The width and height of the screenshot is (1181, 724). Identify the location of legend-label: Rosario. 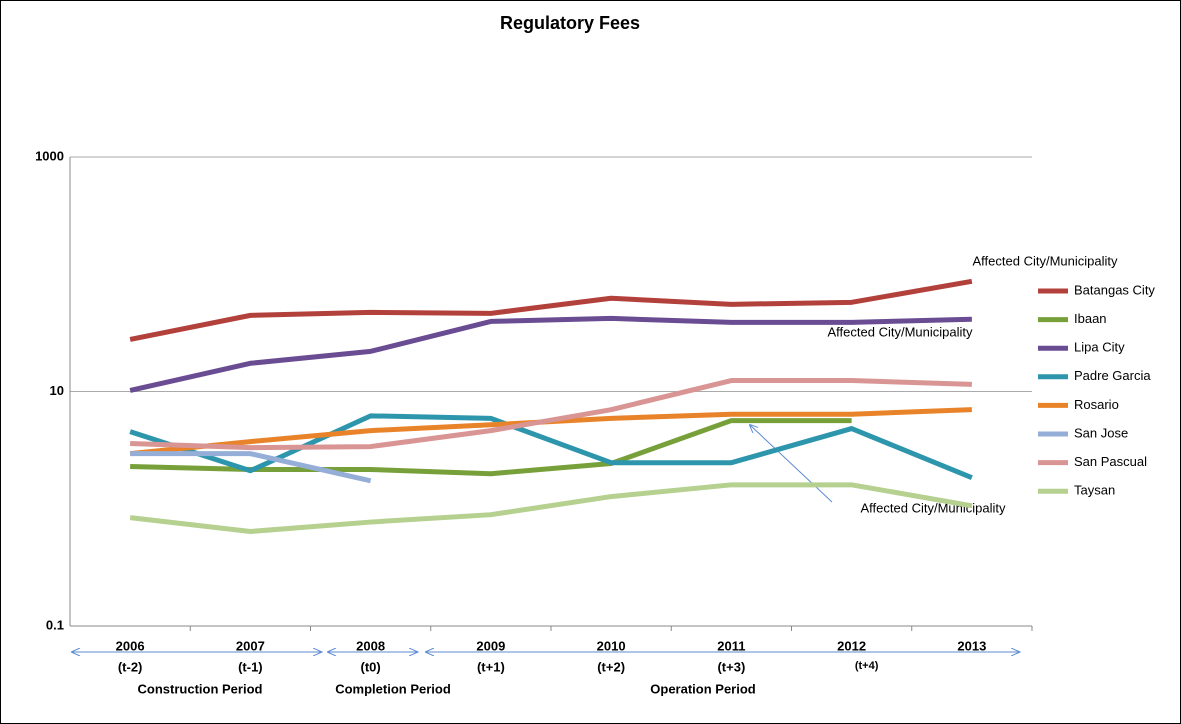
(1096, 404).